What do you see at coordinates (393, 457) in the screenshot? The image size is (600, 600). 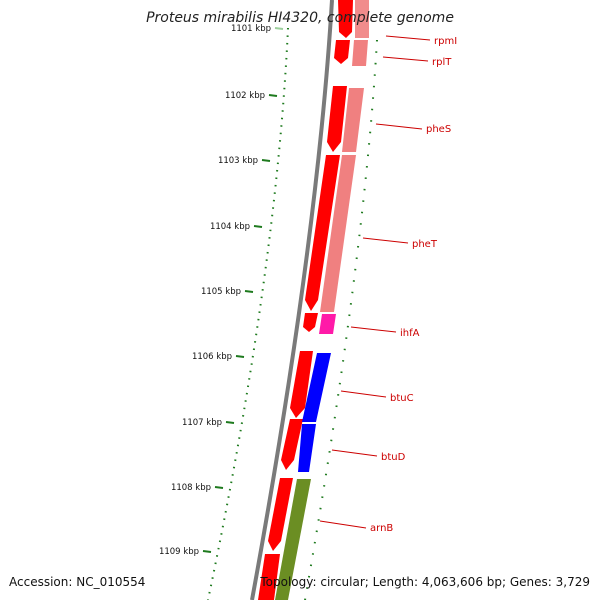 I see `gene-label-btuD: btuD` at bounding box center [393, 457].